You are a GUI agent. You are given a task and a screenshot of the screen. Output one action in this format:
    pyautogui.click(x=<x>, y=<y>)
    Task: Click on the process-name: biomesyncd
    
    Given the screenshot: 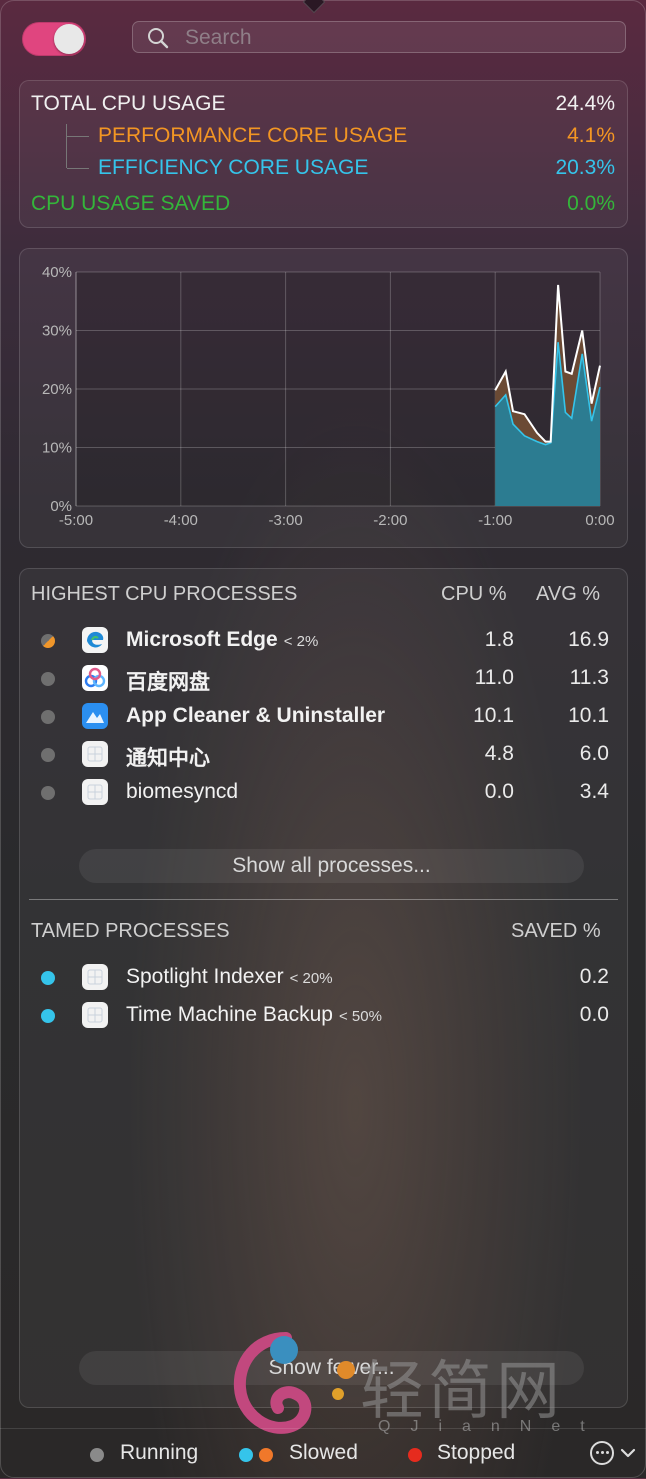 What is the action you would take?
    pyautogui.click(x=182, y=792)
    